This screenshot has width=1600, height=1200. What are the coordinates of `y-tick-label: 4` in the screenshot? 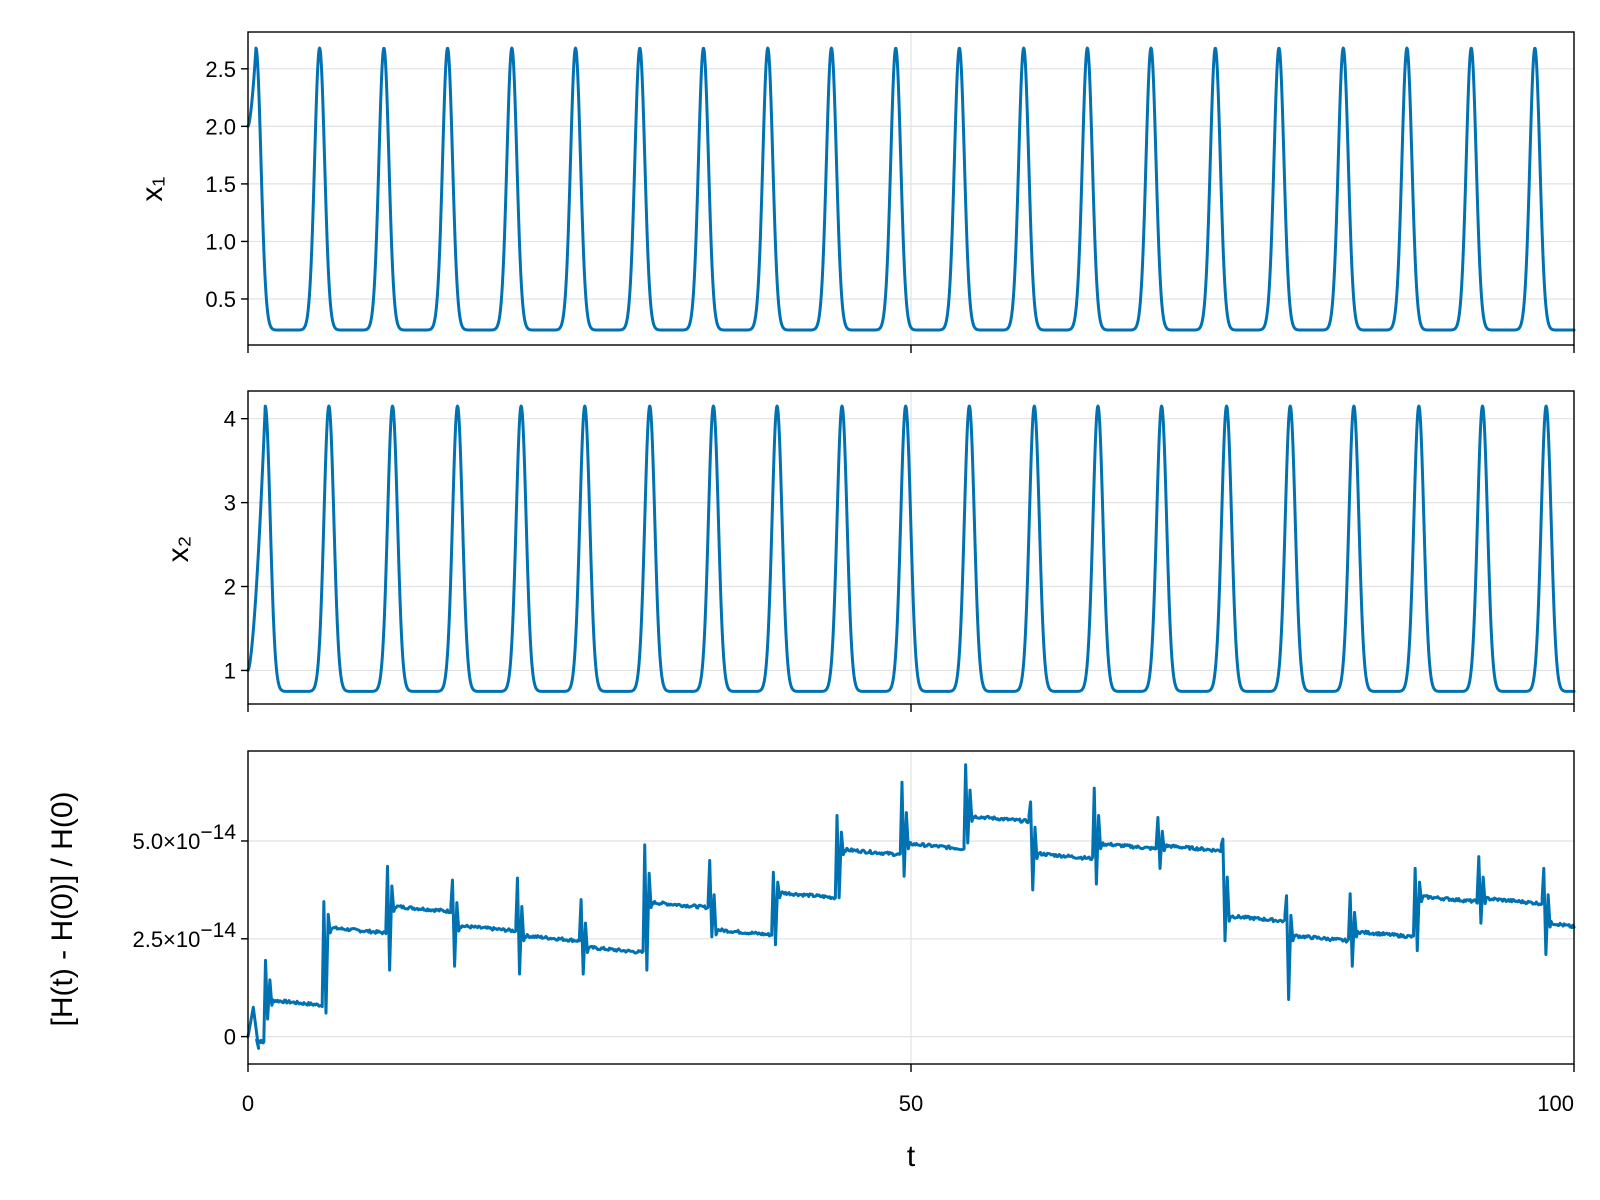 It's located at (230, 419).